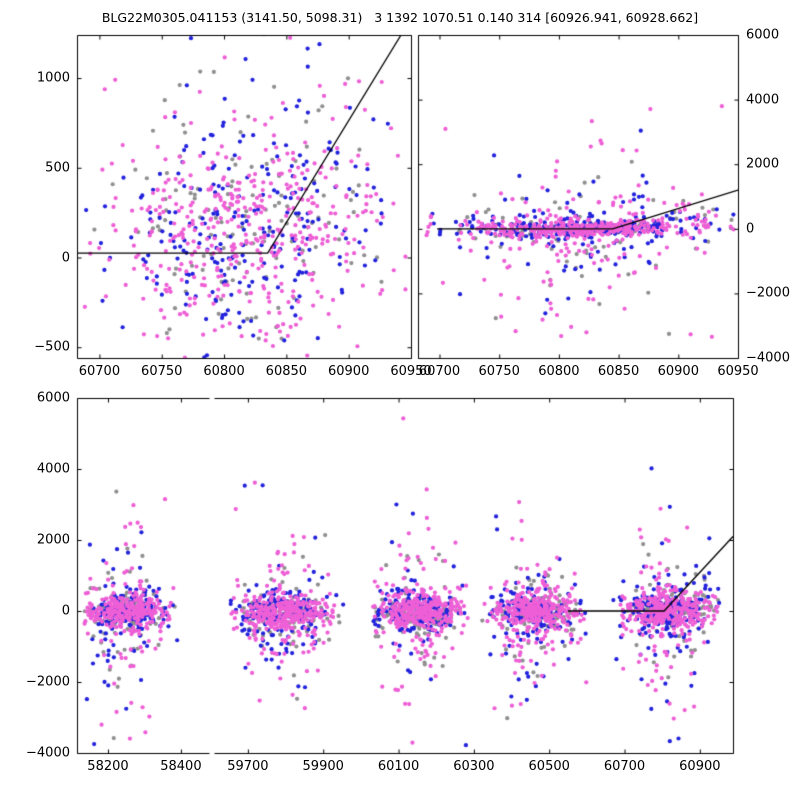 The width and height of the screenshot is (800, 800). I want to click on x-tick-label: 58400, so click(181, 766).